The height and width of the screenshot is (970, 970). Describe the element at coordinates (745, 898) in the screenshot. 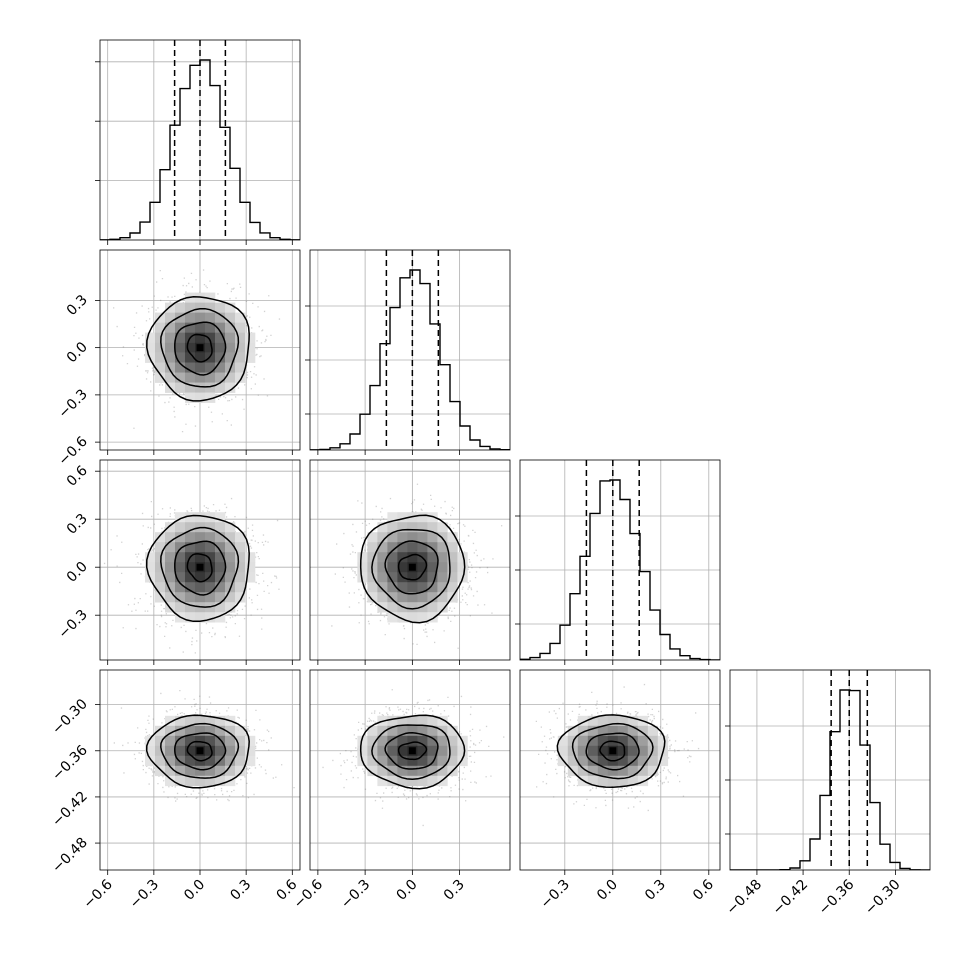

I see `x-tick-label: −0.48` at that location.